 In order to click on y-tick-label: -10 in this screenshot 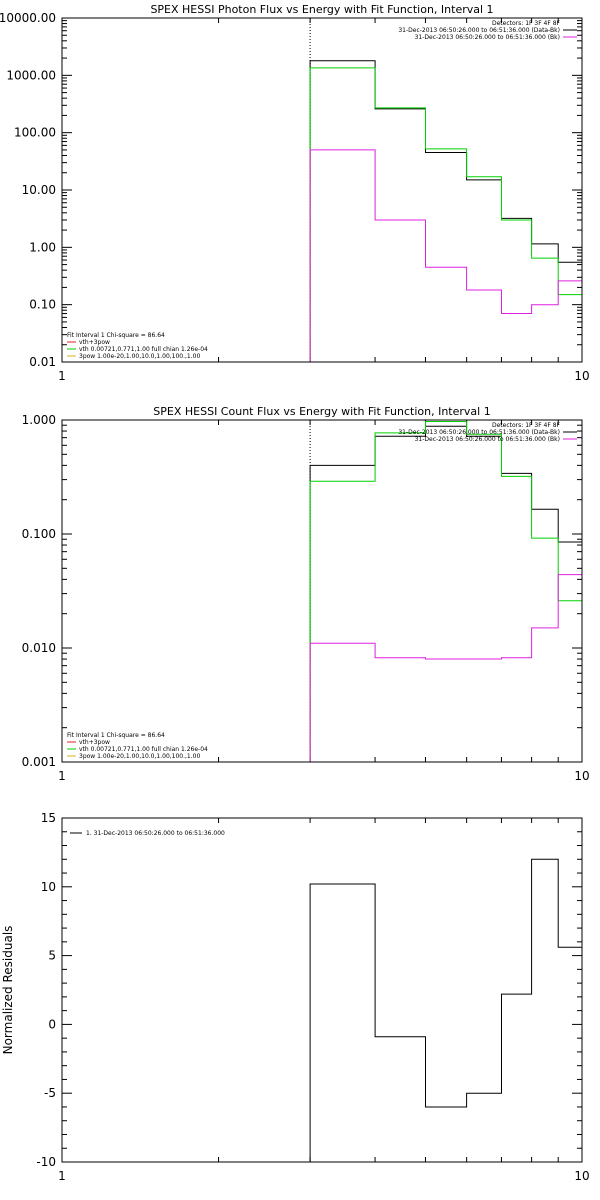, I will do `click(46, 1162)`.